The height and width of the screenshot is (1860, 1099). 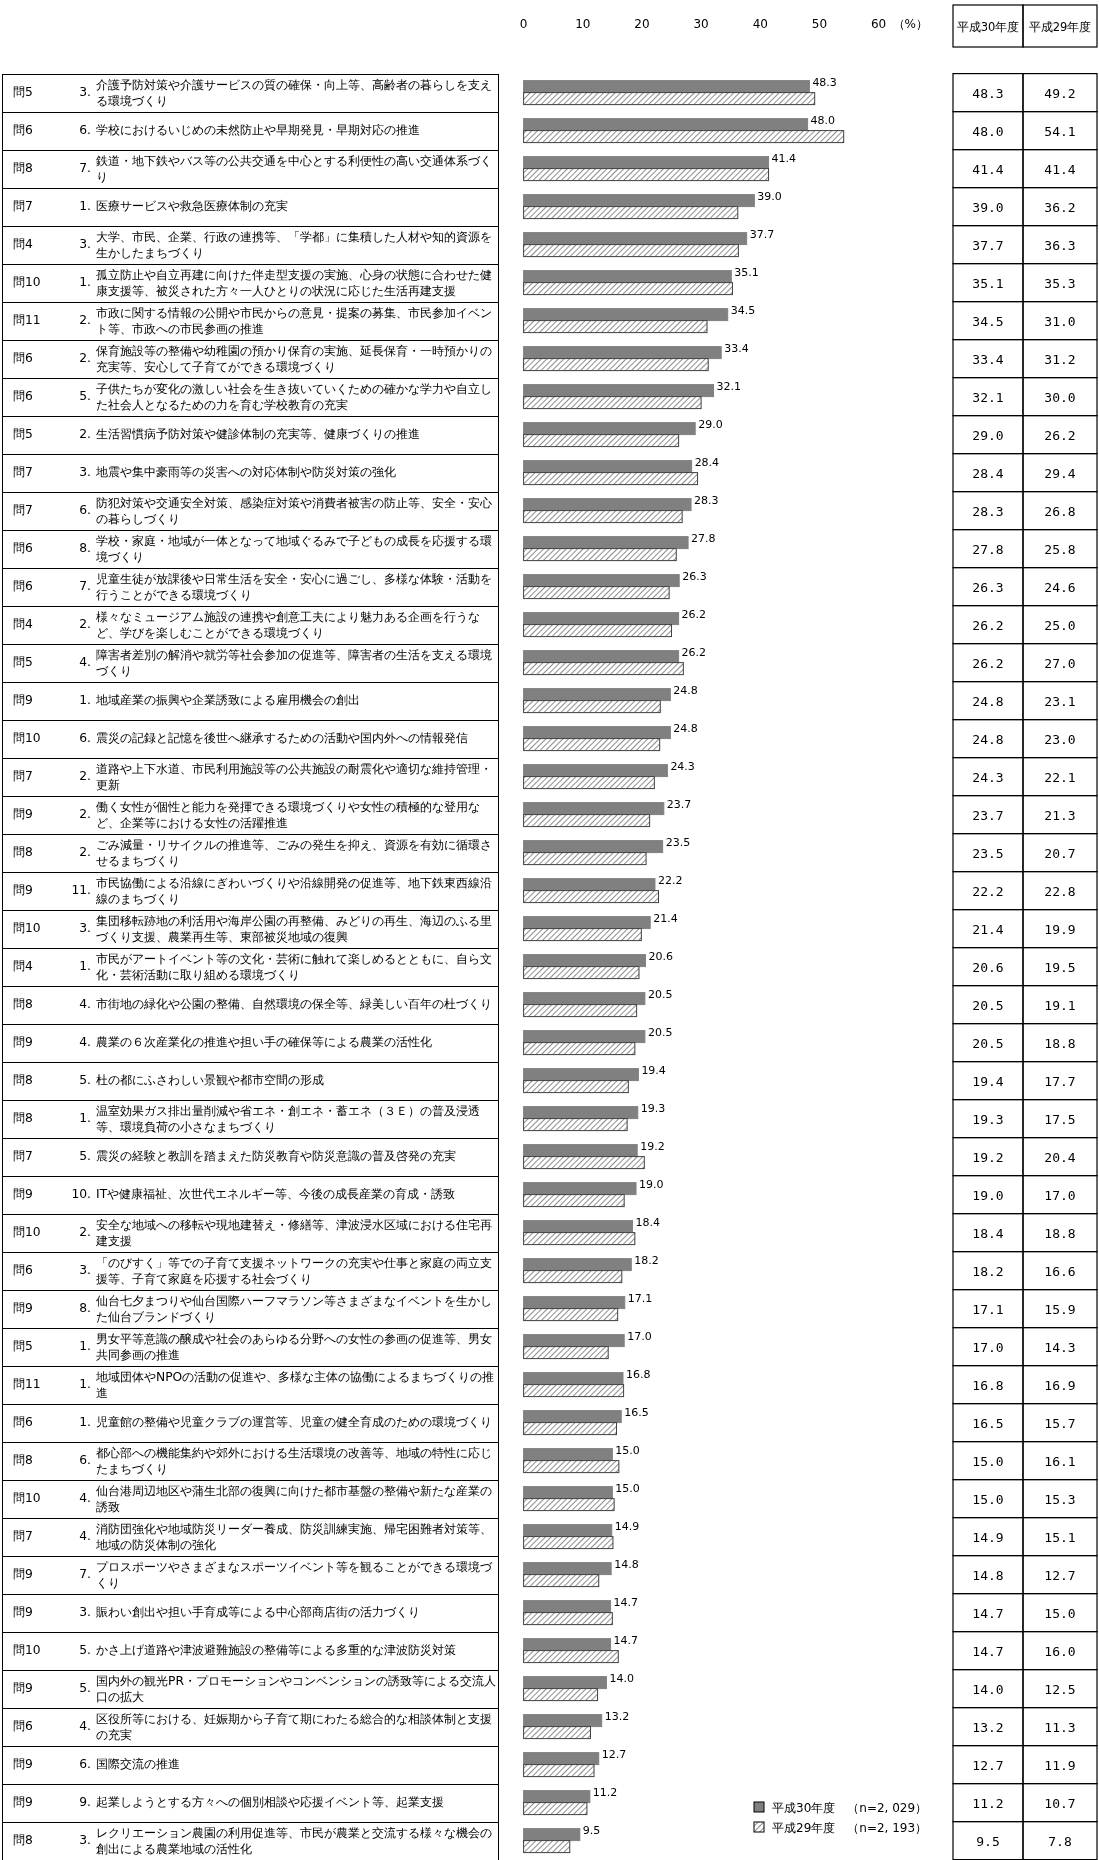 What do you see at coordinates (1060, 1803) in the screenshot?
I see `data-label: 10.7` at bounding box center [1060, 1803].